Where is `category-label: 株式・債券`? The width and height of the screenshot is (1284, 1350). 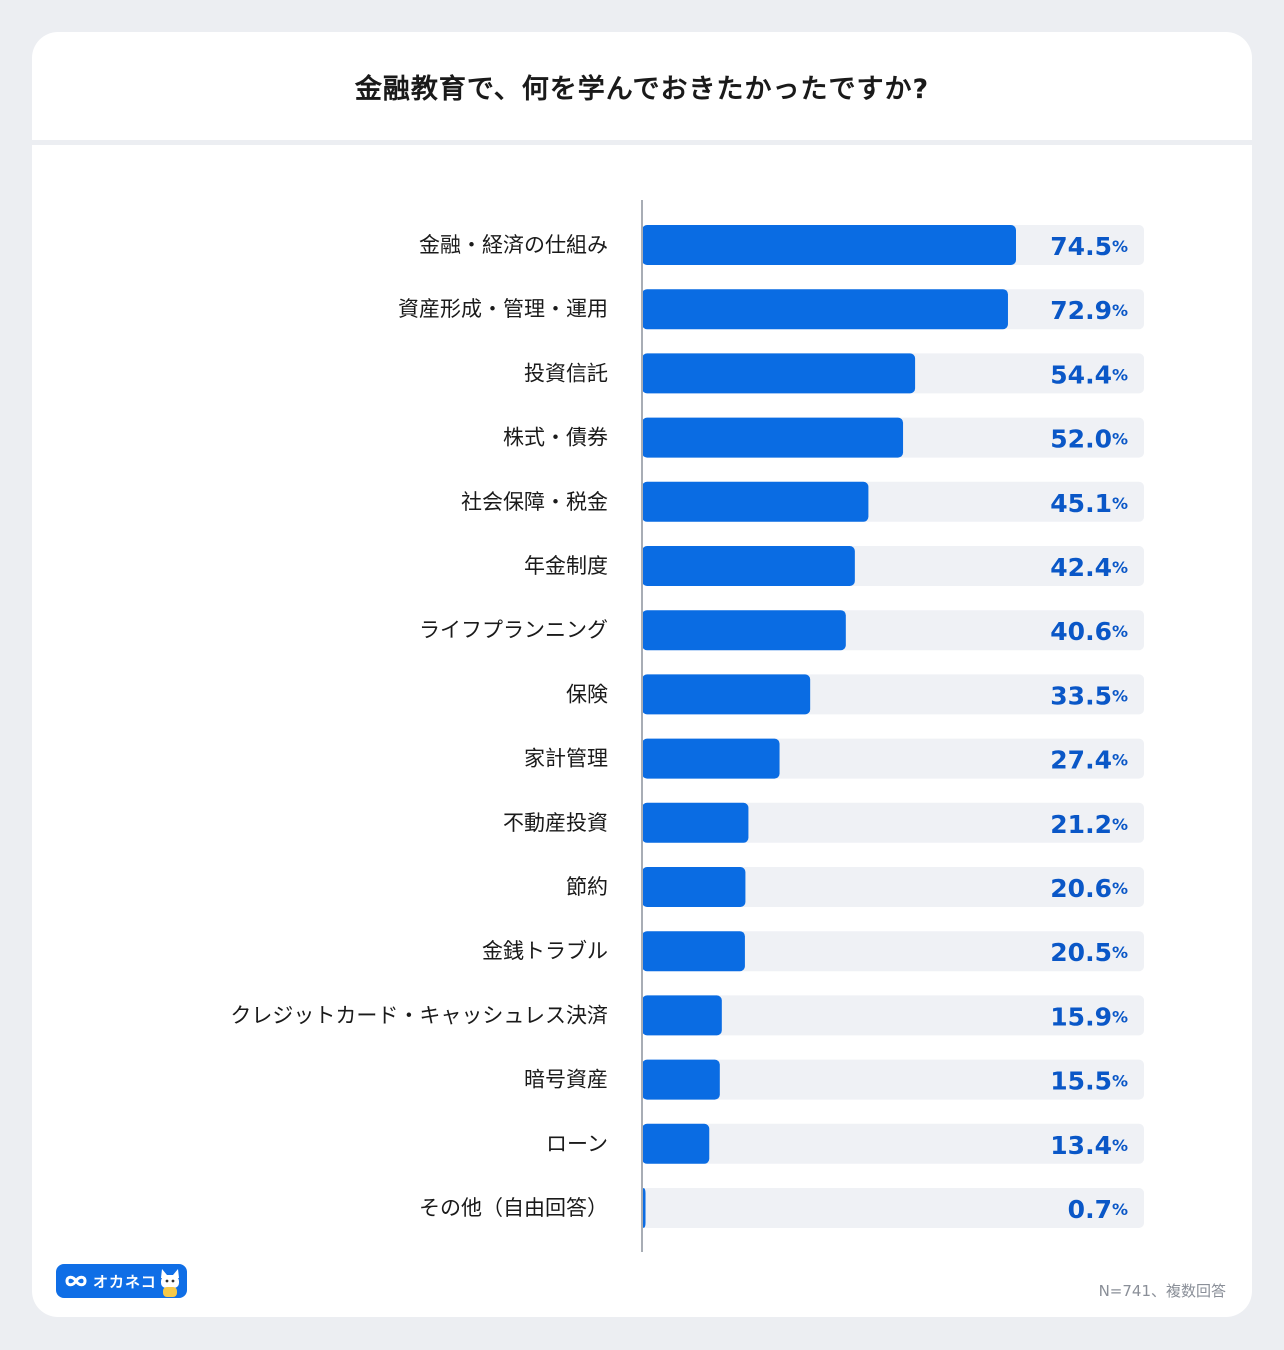
category-label: 株式・債券 is located at coordinates (555, 438).